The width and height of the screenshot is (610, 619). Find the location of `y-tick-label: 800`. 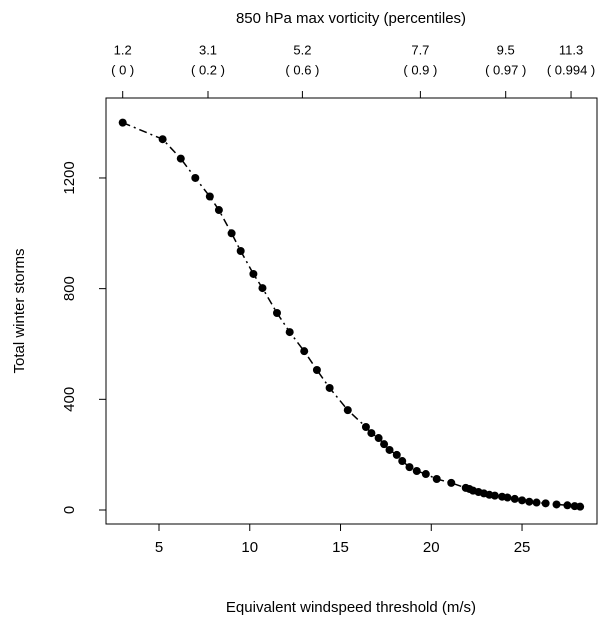

y-tick-label: 800 is located at coordinates (69, 288).